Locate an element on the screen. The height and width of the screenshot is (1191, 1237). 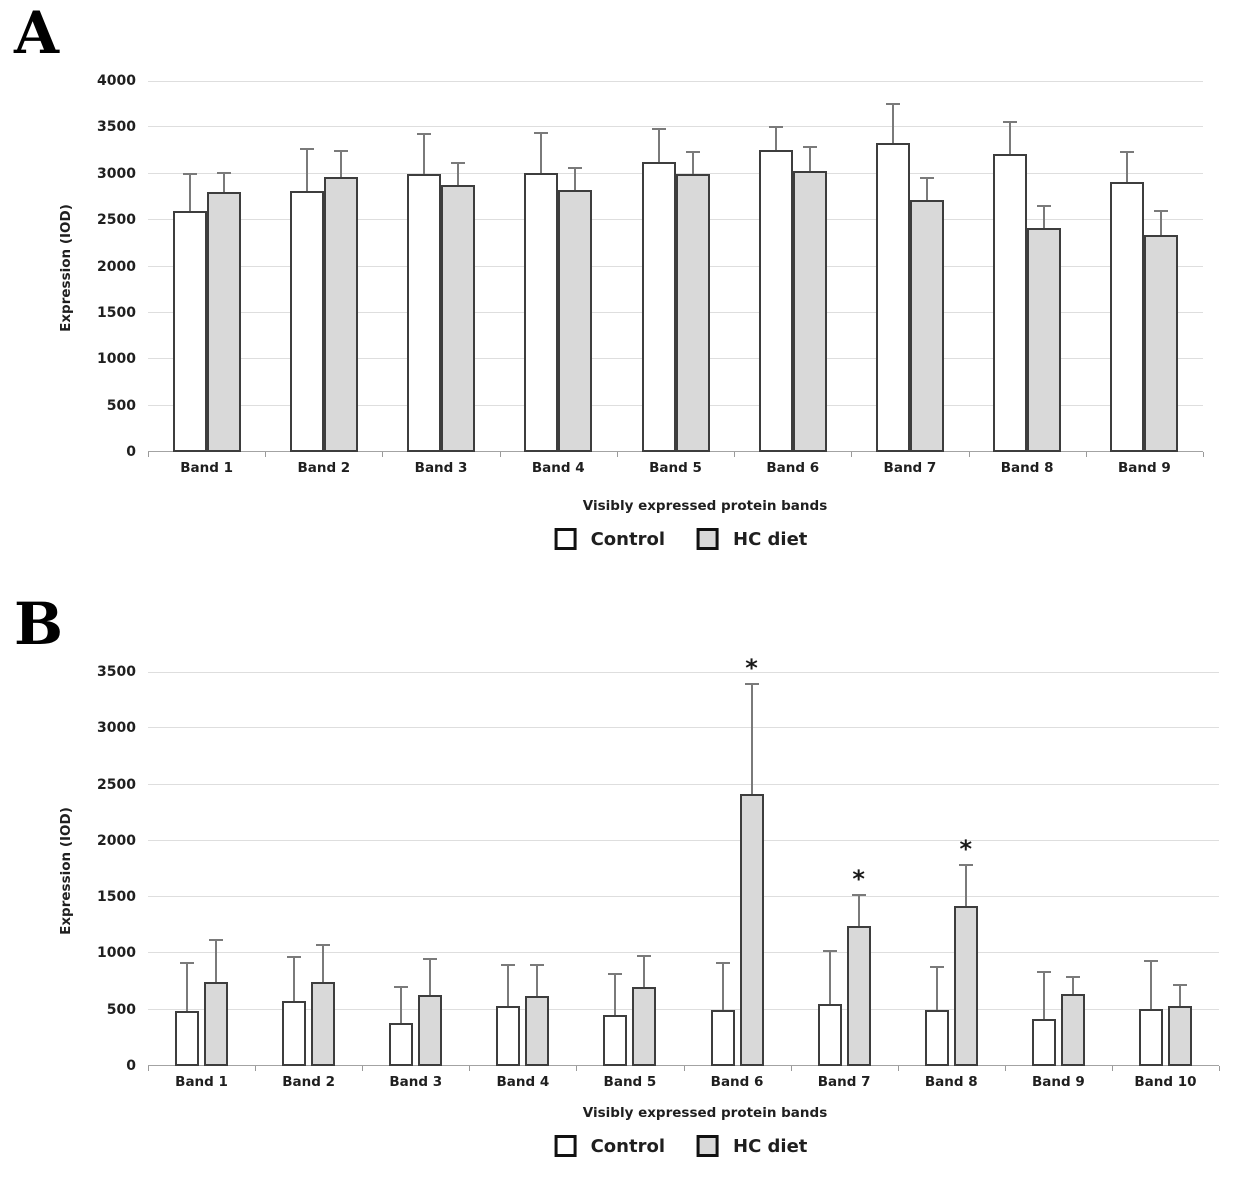
legend-swatch-hc-diet is located at coordinates (708, 1146).